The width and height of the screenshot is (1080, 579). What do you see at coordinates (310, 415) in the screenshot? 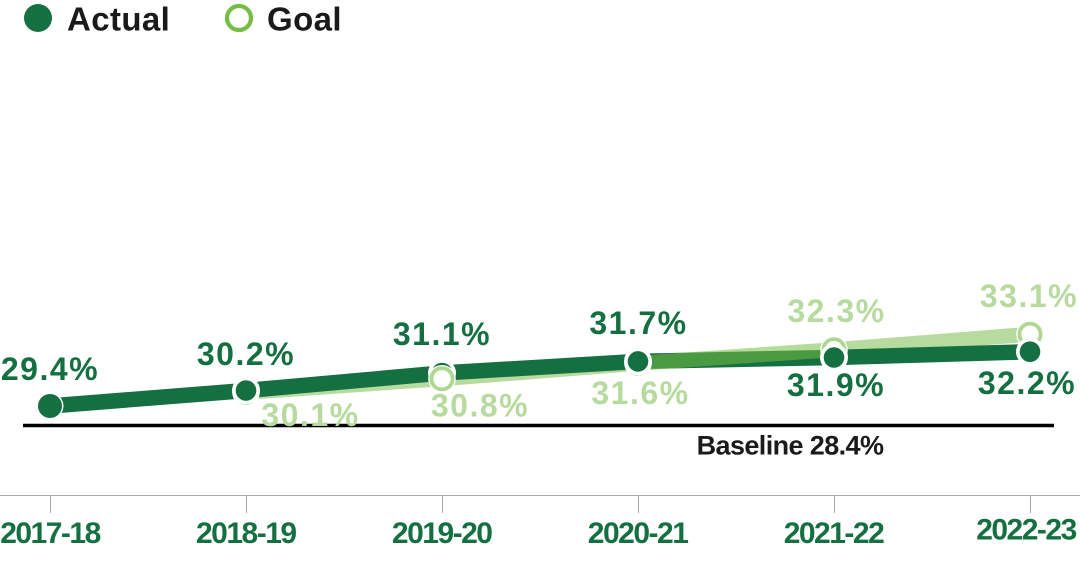
I see `svg-text: 30.1%` at bounding box center [310, 415].